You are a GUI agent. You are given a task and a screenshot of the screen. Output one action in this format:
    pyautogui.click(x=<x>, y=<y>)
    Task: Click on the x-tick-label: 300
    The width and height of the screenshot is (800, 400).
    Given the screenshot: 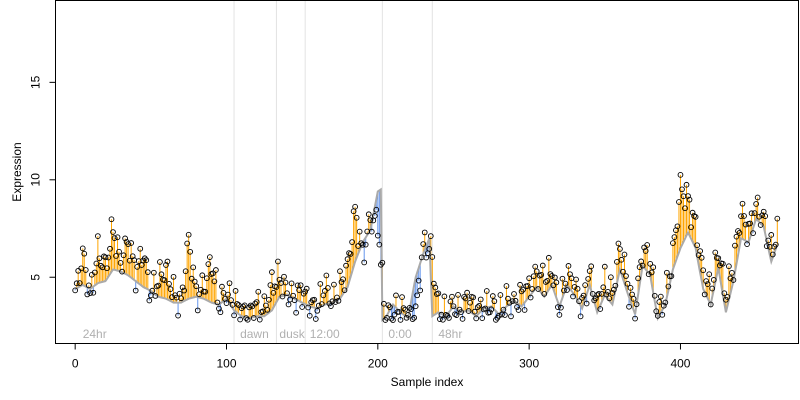 What is the action you would take?
    pyautogui.click(x=529, y=364)
    